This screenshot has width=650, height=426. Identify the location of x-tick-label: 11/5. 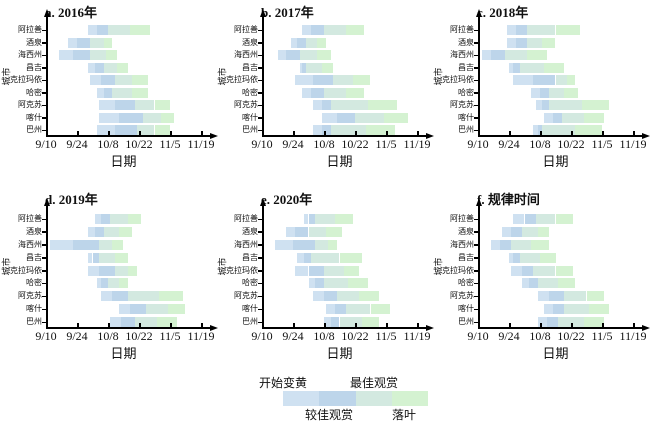
(386, 336).